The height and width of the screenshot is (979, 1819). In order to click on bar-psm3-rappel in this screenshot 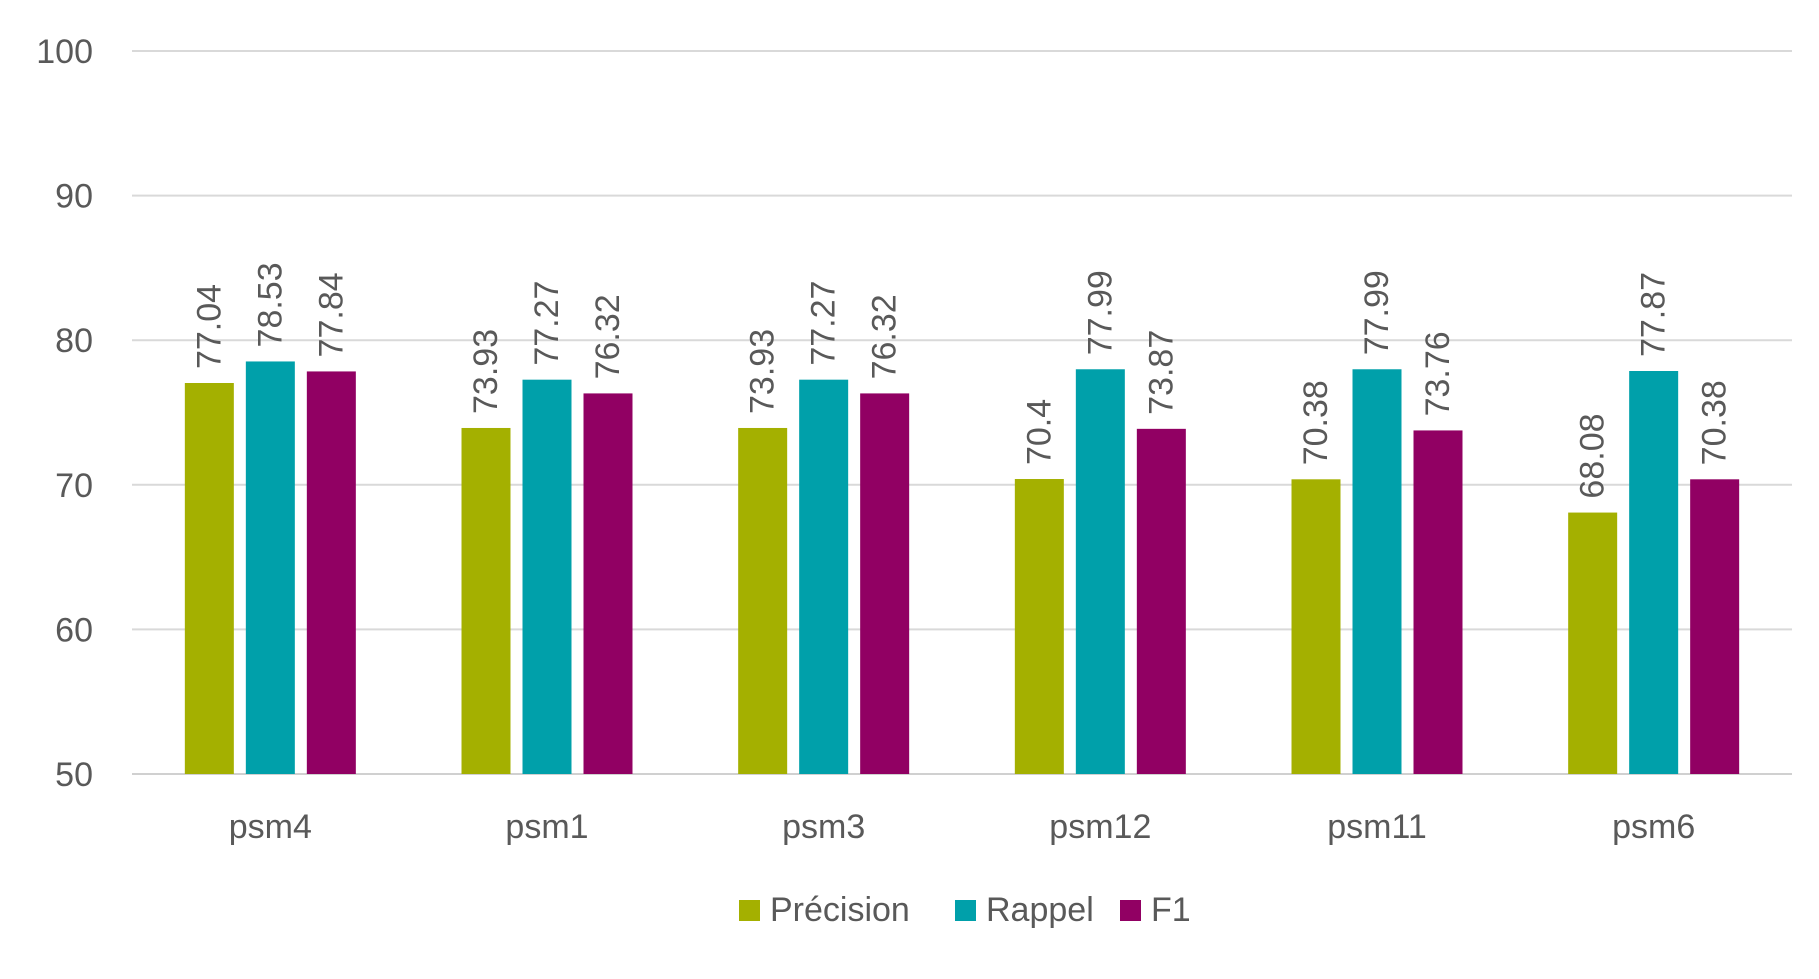, I will do `click(824, 576)`.